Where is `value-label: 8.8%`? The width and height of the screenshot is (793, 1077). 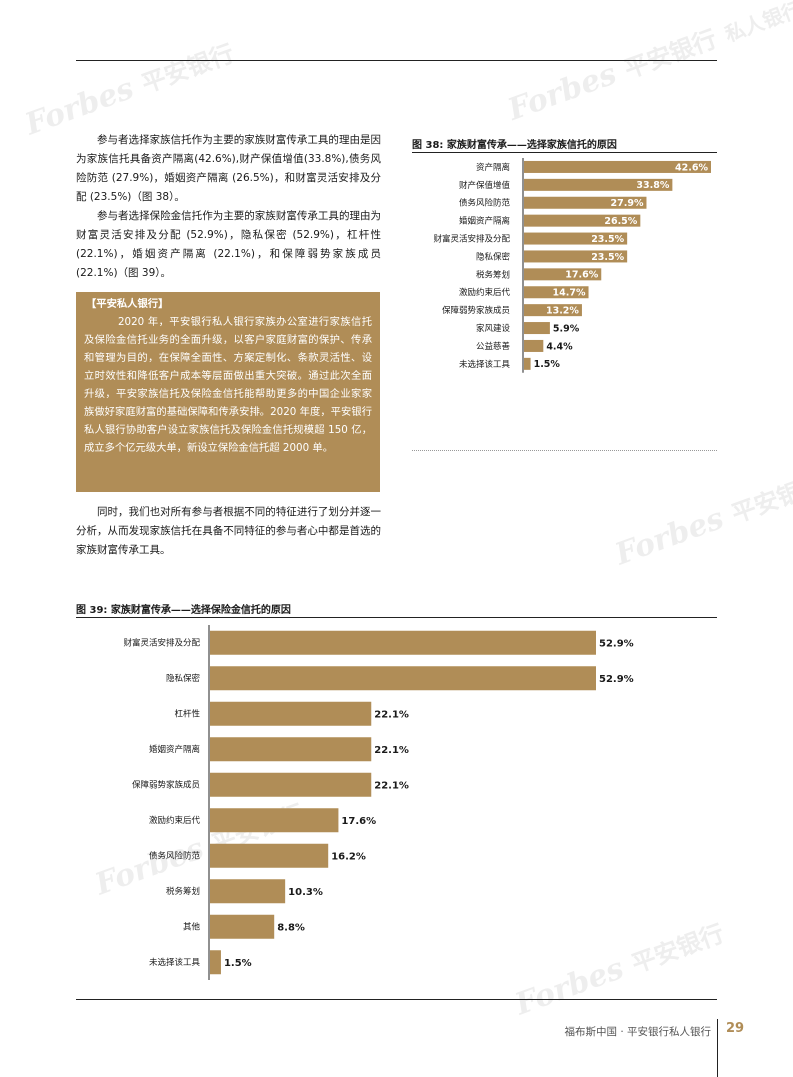
value-label: 8.8% is located at coordinates (291, 927).